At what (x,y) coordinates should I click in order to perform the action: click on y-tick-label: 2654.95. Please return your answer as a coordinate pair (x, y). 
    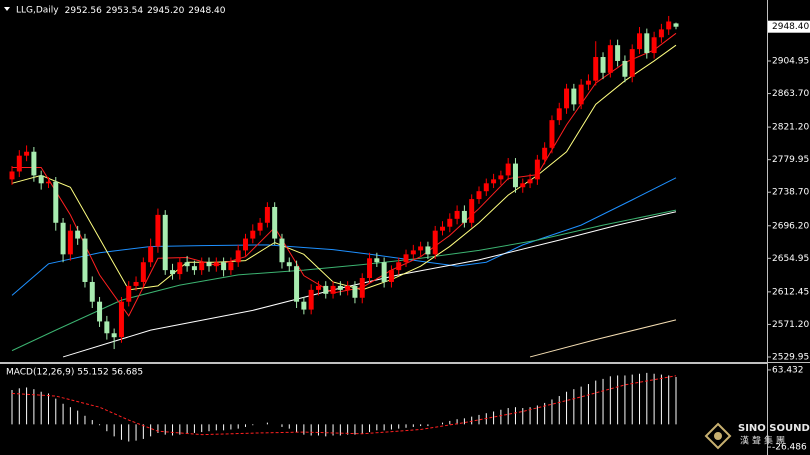
    Looking at the image, I should click on (790, 259).